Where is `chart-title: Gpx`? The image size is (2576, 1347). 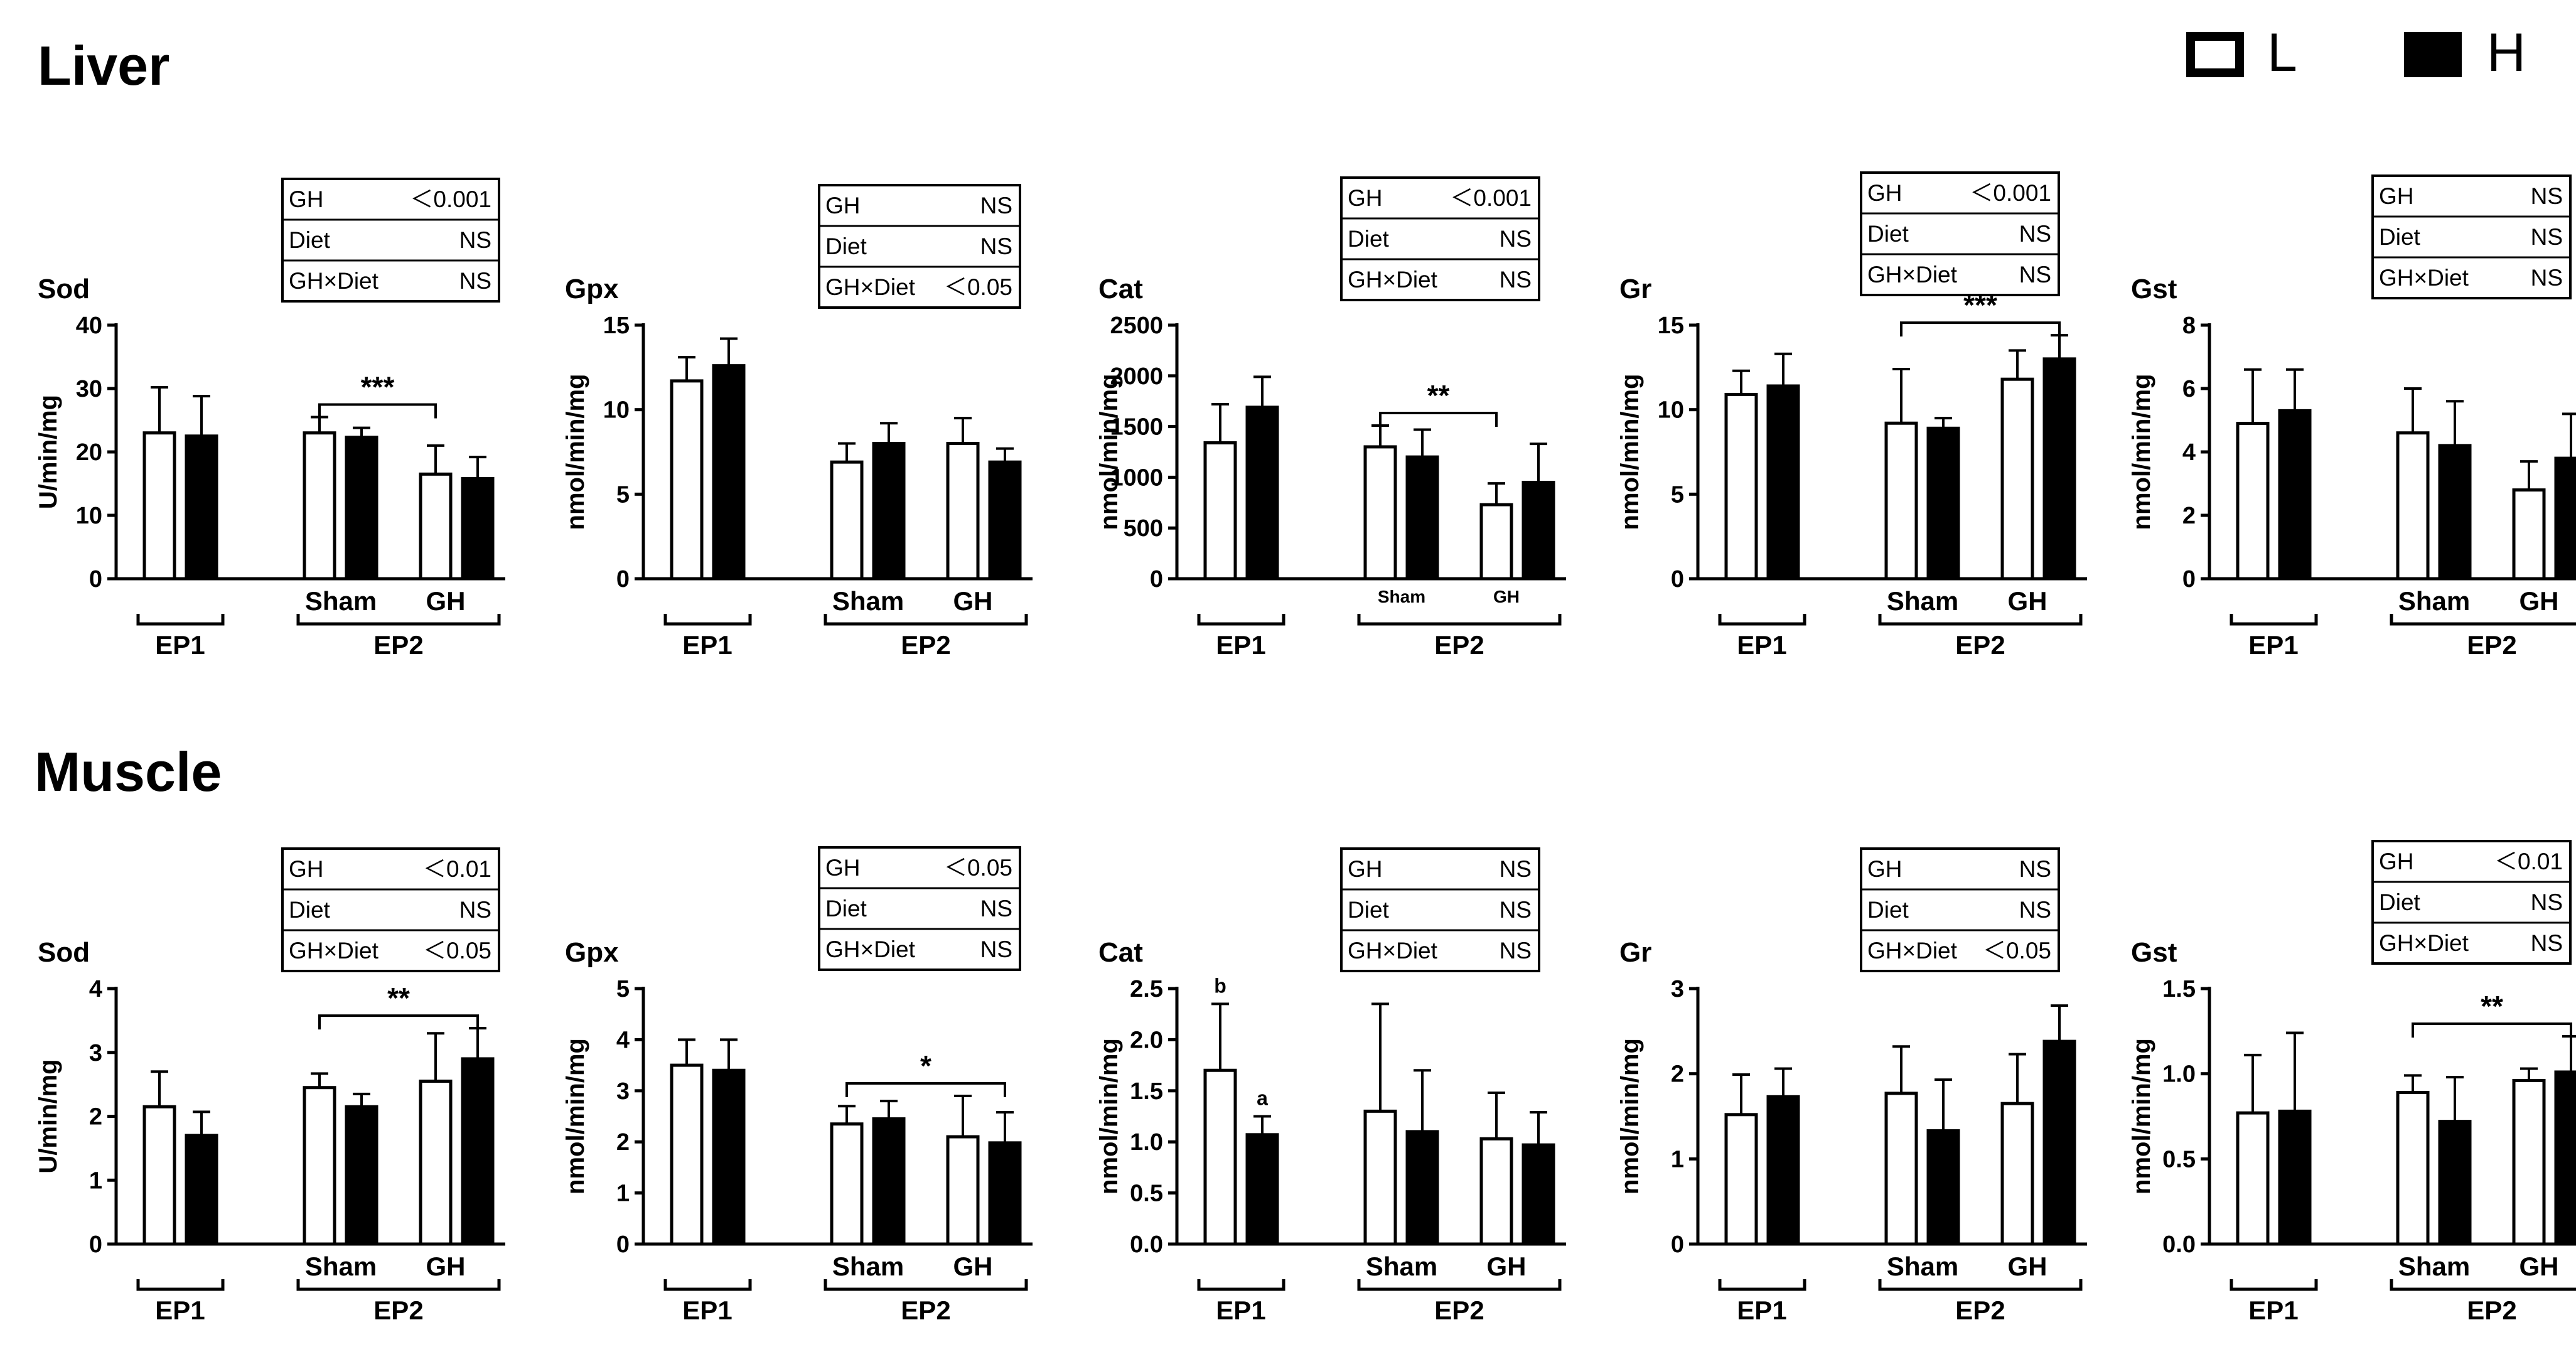 chart-title: Gpx is located at coordinates (592, 289).